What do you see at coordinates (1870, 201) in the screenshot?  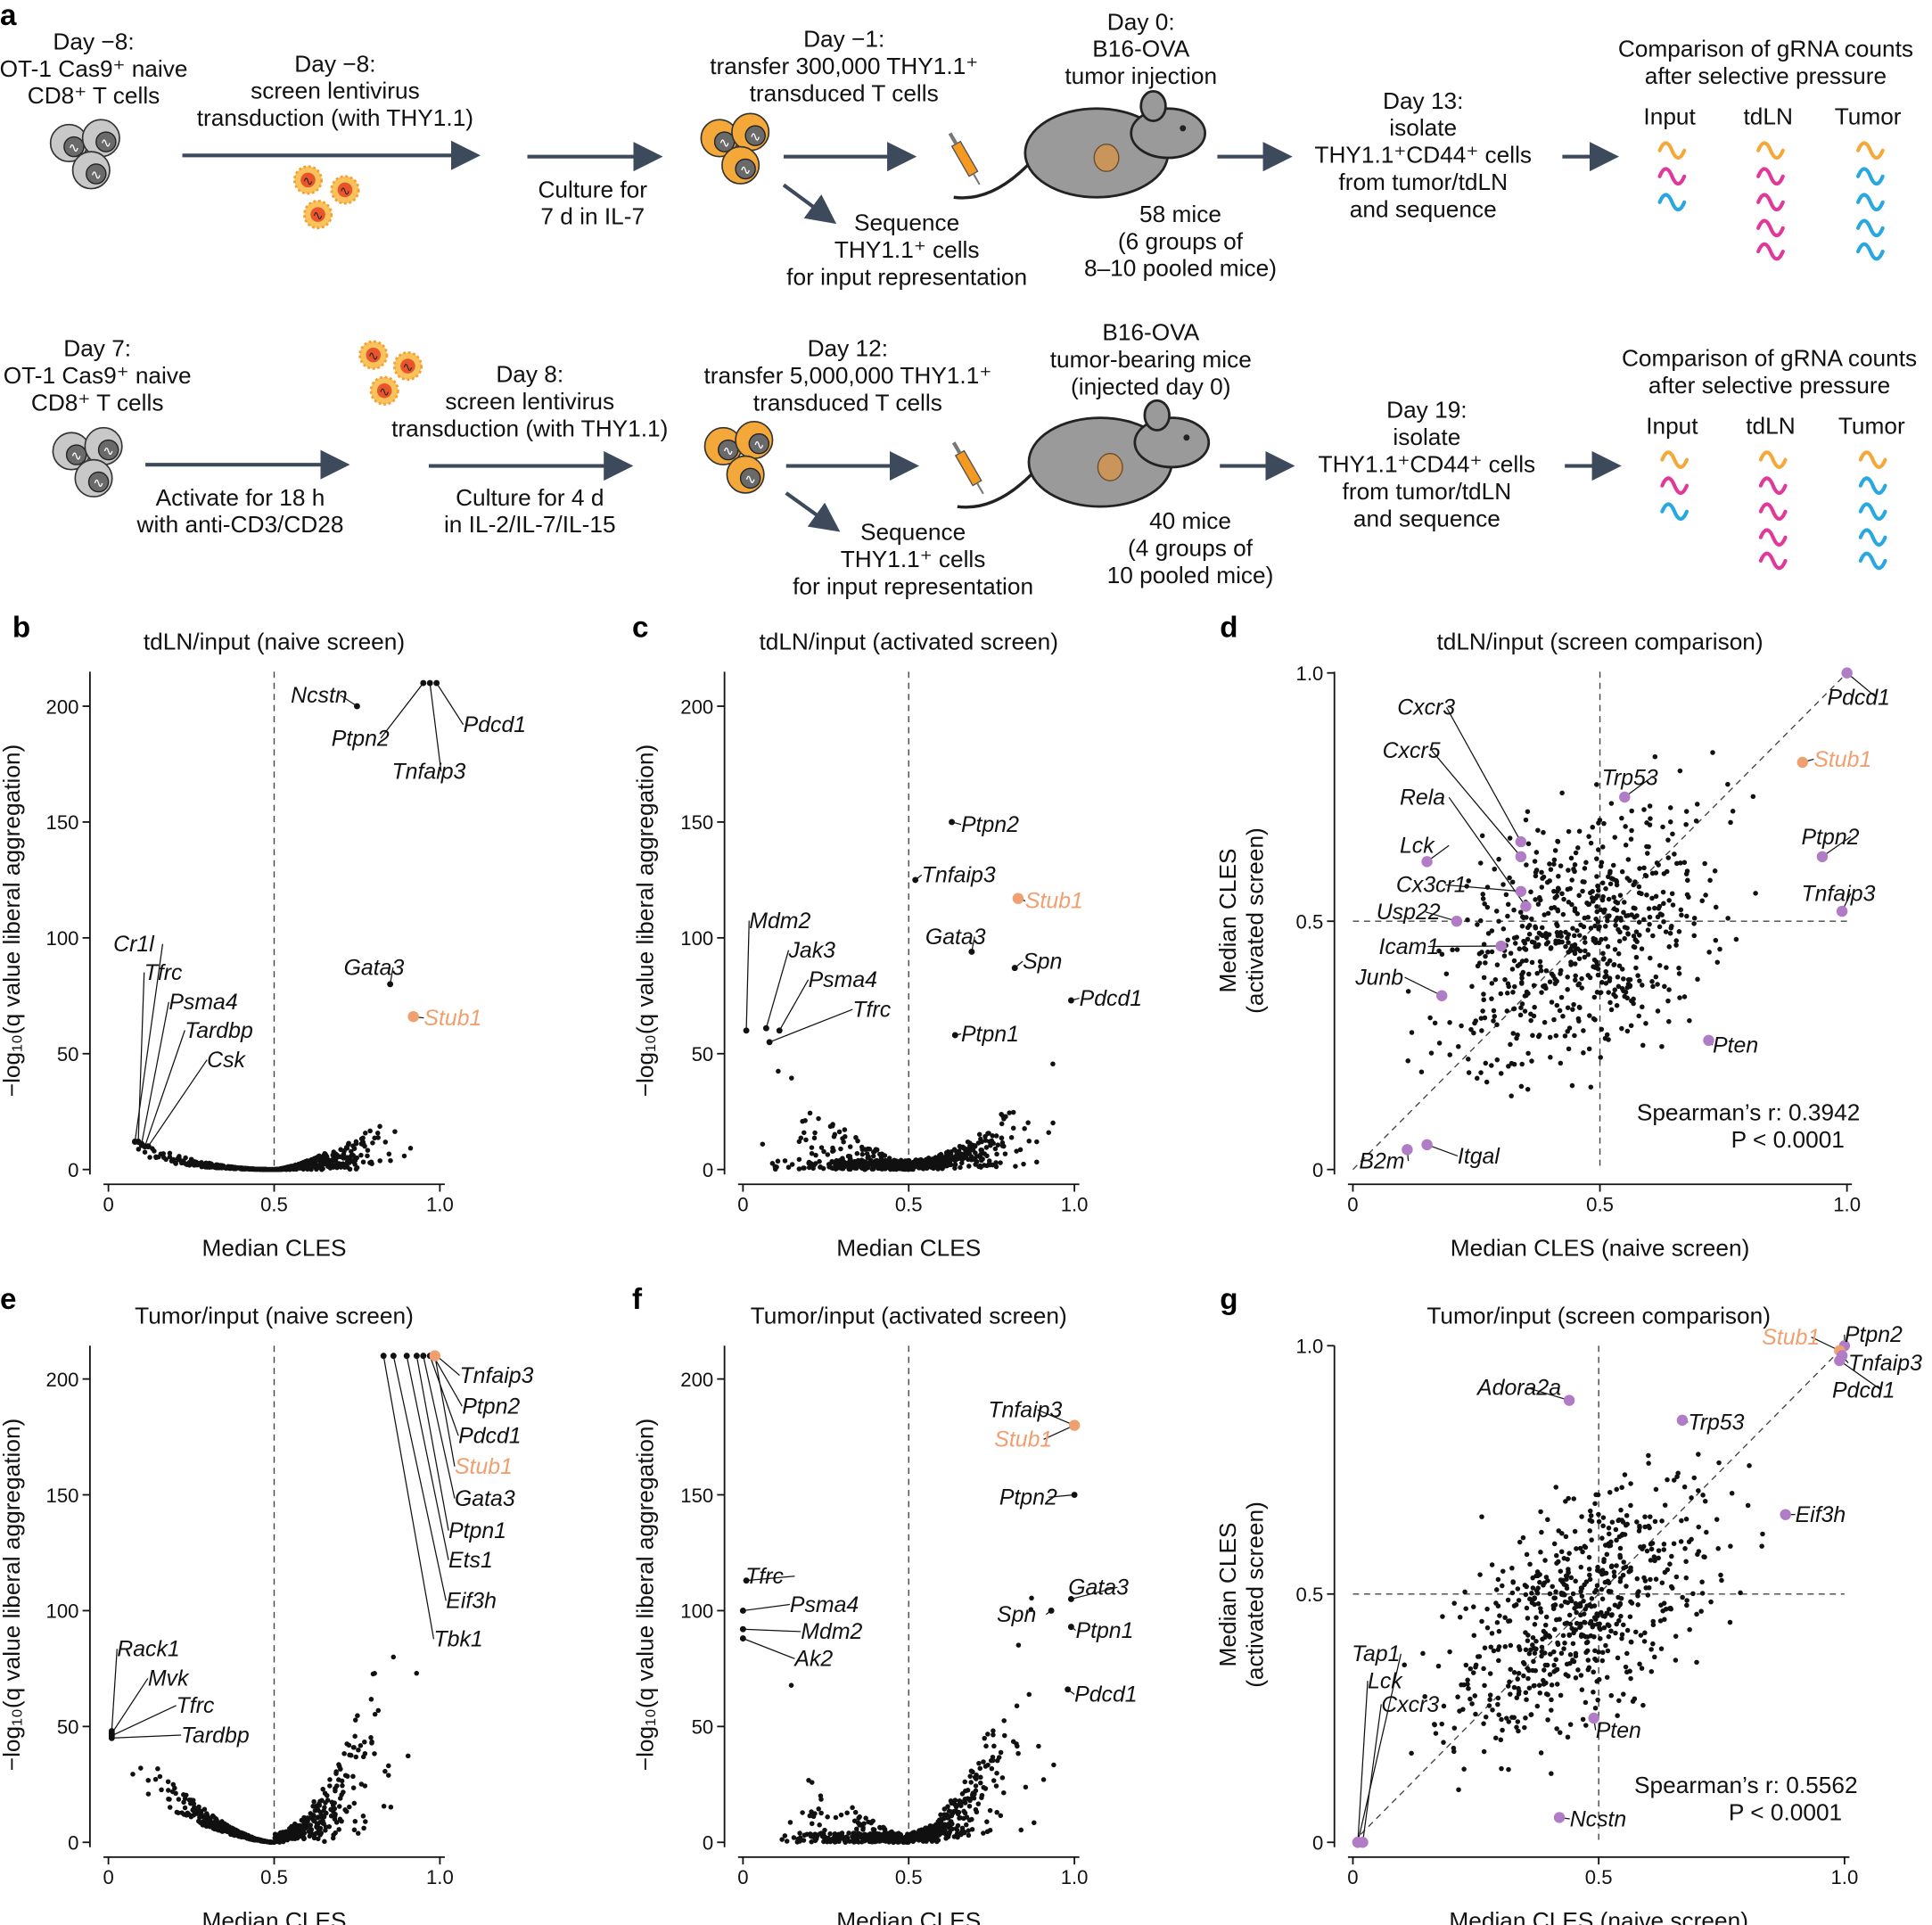 I see `grna-tumor-icon` at bounding box center [1870, 201].